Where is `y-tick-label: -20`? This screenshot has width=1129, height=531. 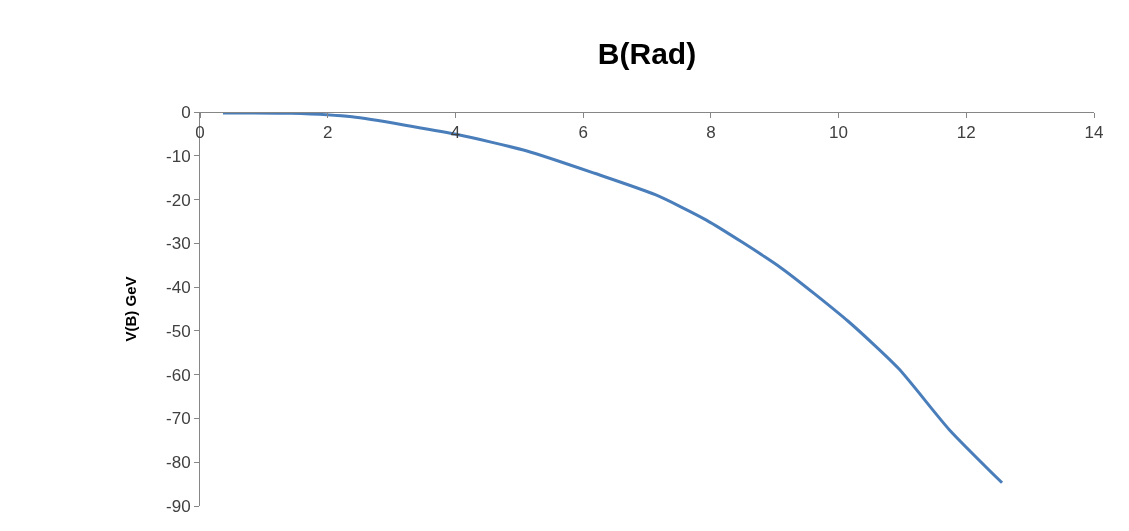 y-tick-label: -20 is located at coordinates (178, 200).